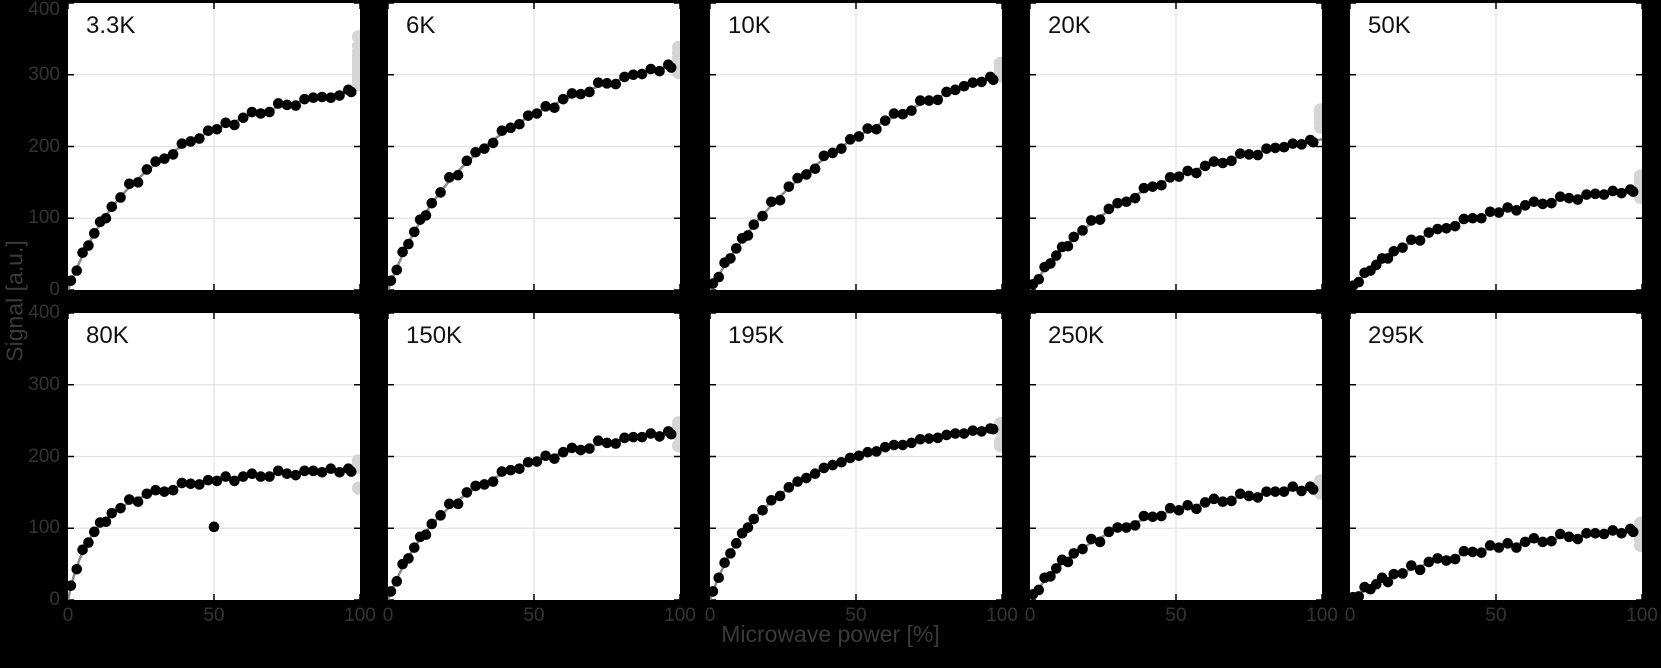 This screenshot has width=1661, height=668. I want to click on subplot-250K: 250K, so click(1176, 456).